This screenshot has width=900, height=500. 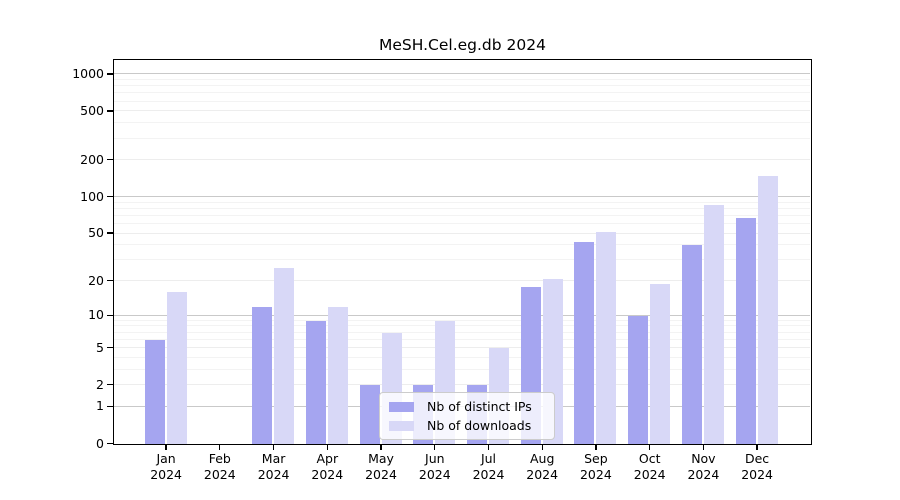 I want to click on x-tick-label-aug: Aug 2024, so click(x=542, y=466).